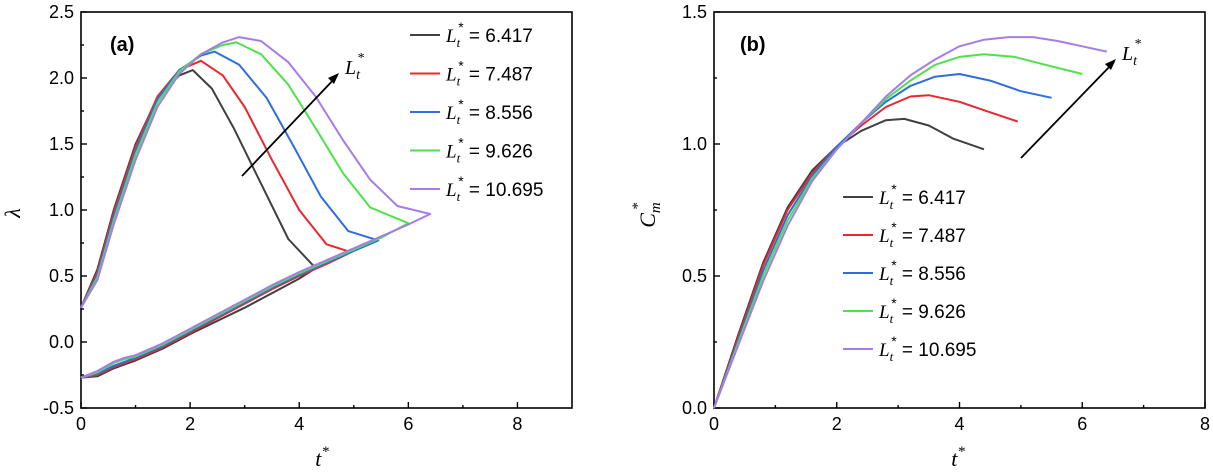  What do you see at coordinates (318, 458) in the screenshot?
I see `panel-a-xlabel-main: t` at bounding box center [318, 458].